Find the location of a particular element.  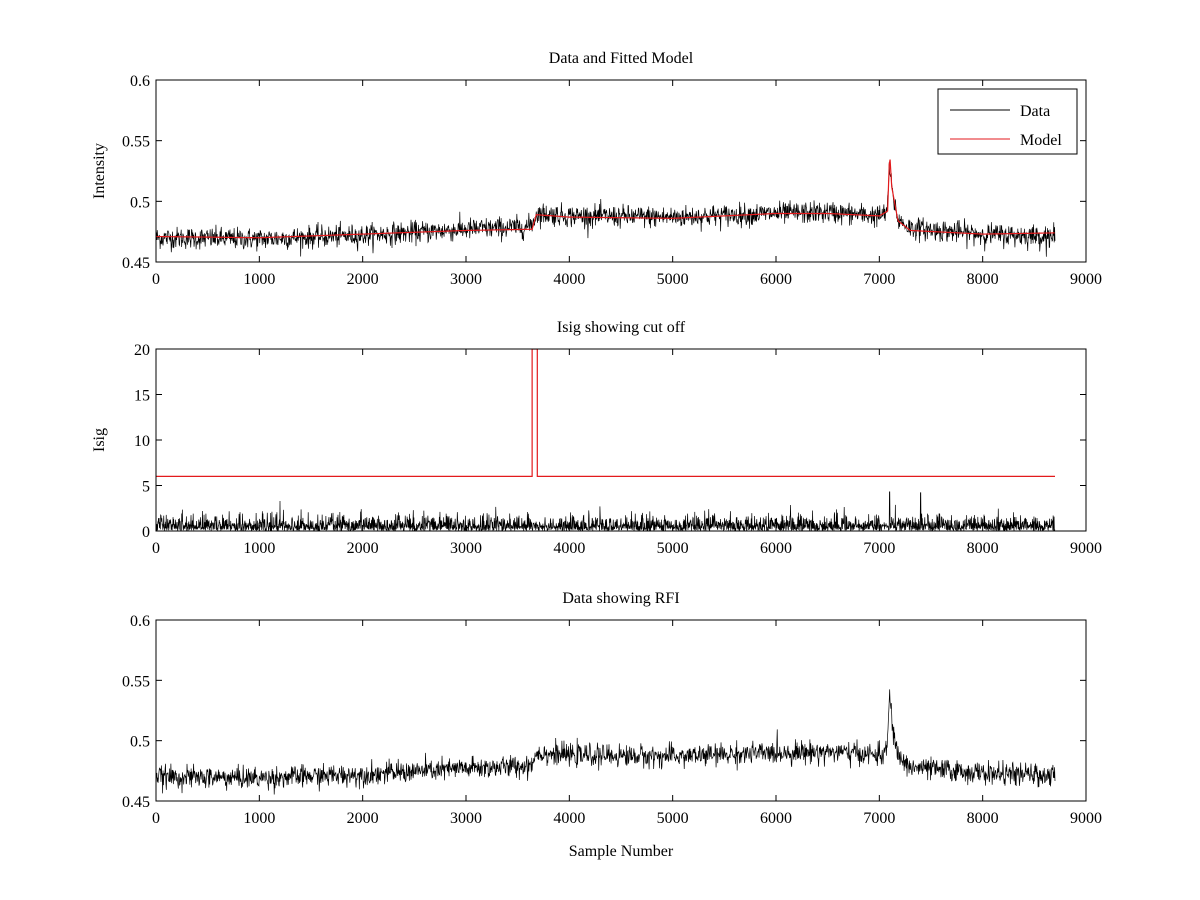

chart-title: Isig showing cut off is located at coordinates (621, 327).